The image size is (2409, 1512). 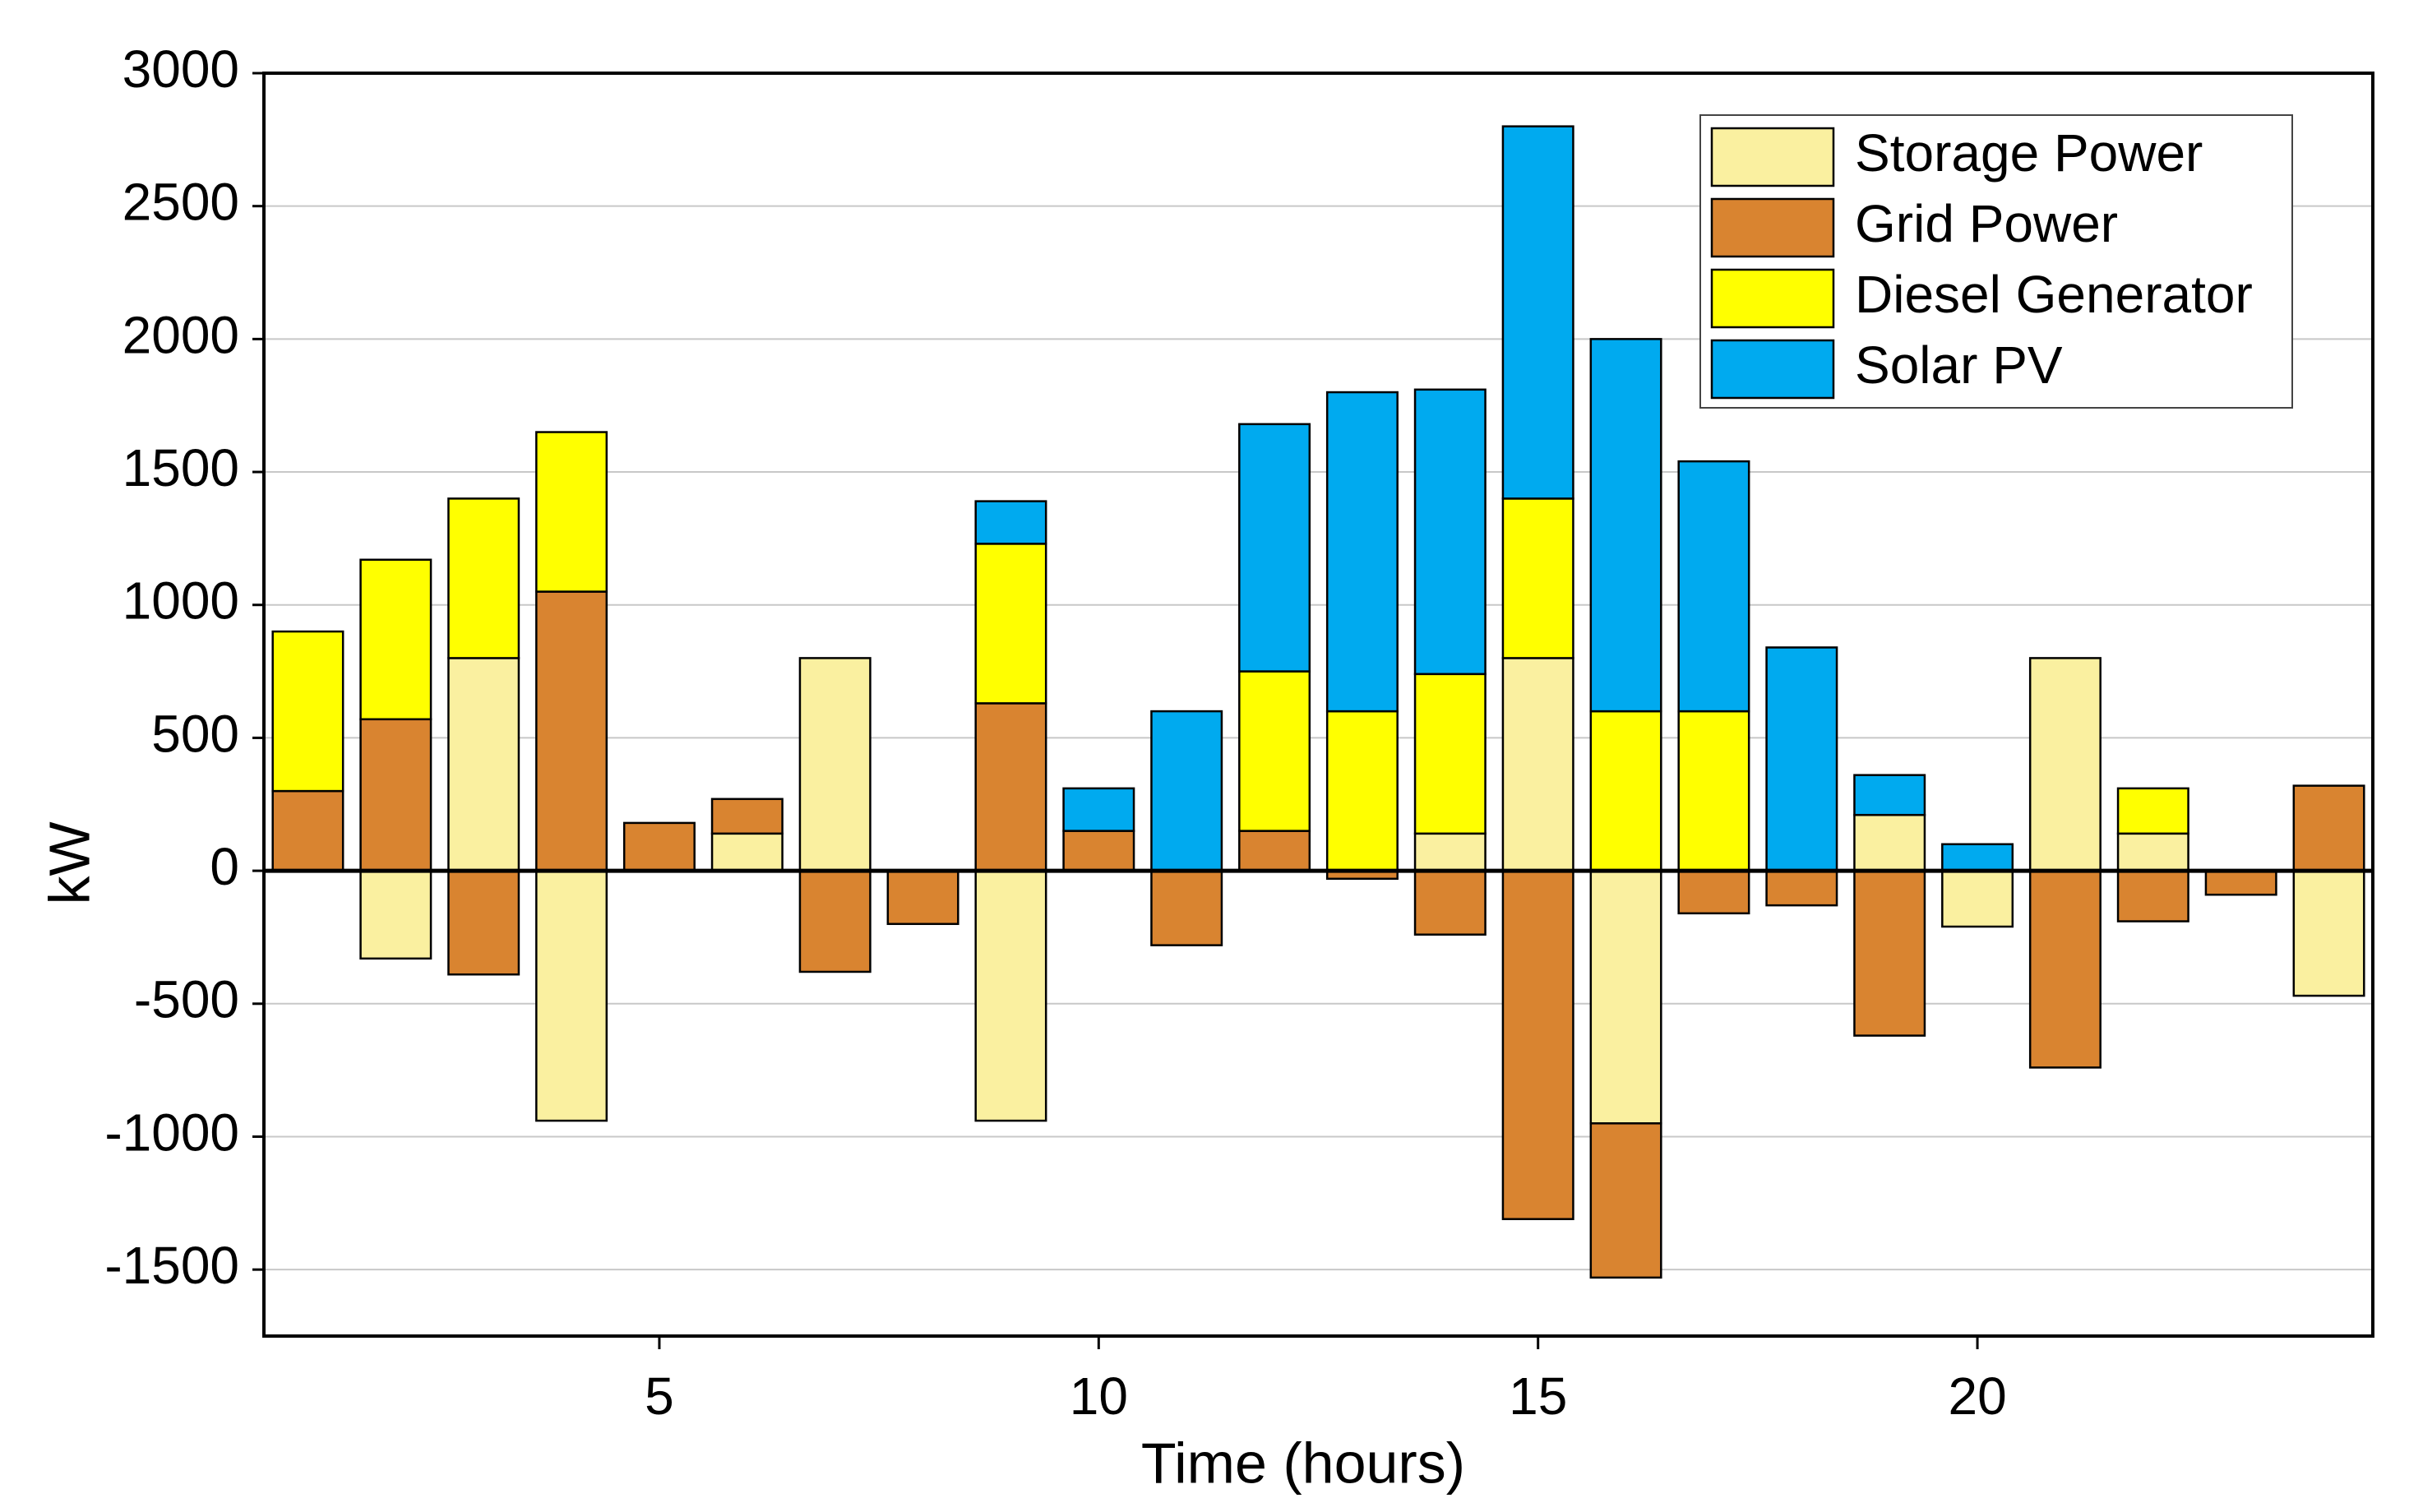 What do you see at coordinates (1303, 1463) in the screenshot?
I see `x-axis-title: Time (hours)` at bounding box center [1303, 1463].